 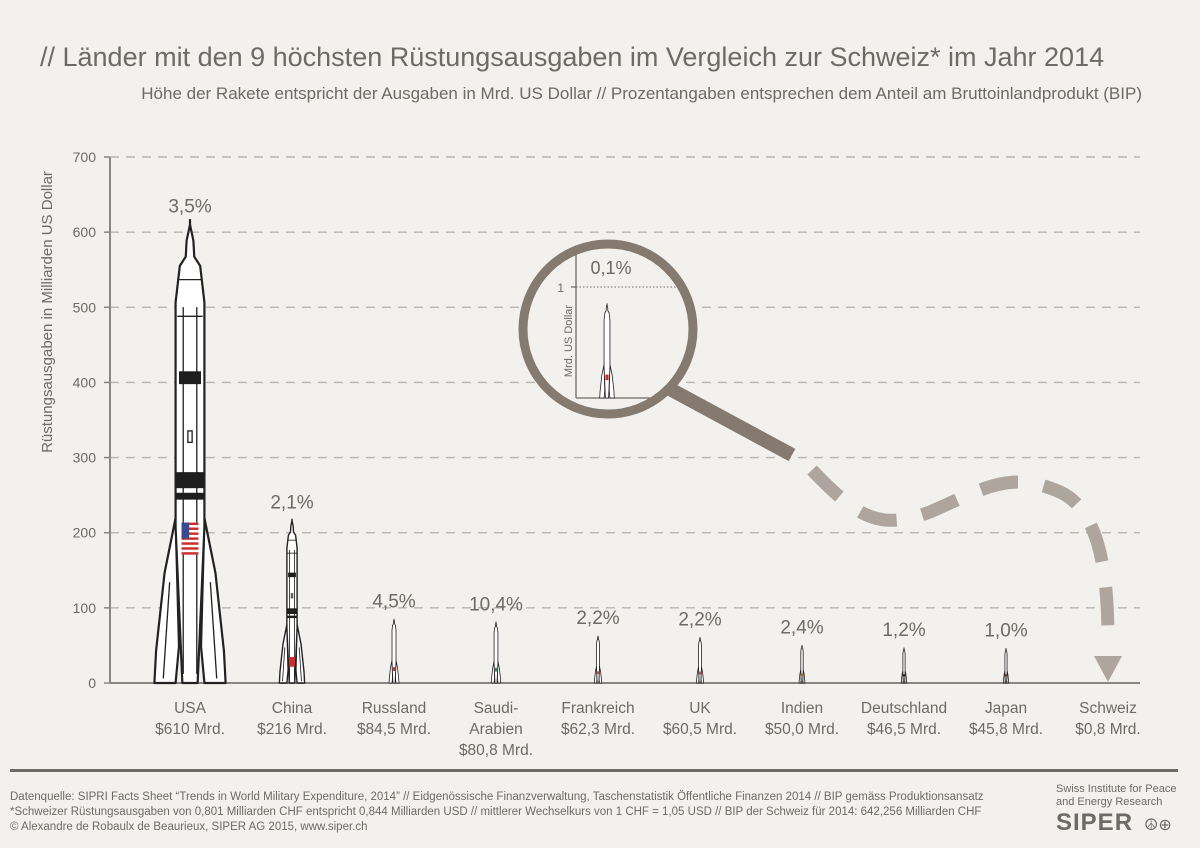 What do you see at coordinates (961, 553) in the screenshot?
I see `dashed-arrow-path` at bounding box center [961, 553].